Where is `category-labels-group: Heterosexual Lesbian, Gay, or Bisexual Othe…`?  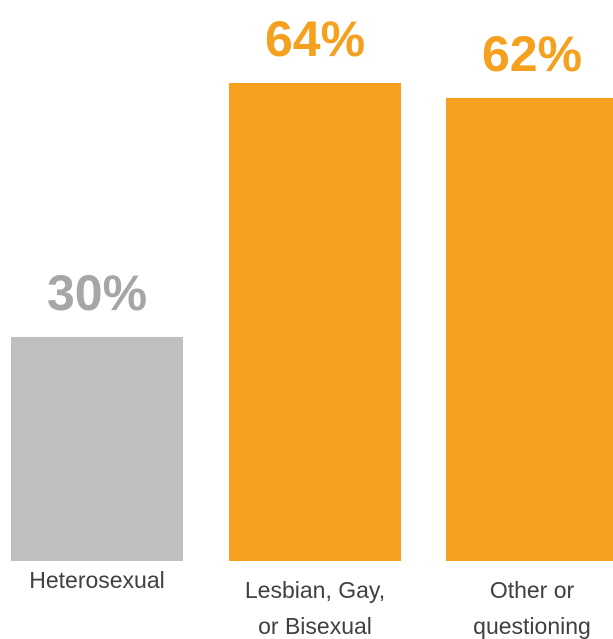 category-labels-group: Heterosexual Lesbian, Gay, or Bisexual Othe… is located at coordinates (310, 603).